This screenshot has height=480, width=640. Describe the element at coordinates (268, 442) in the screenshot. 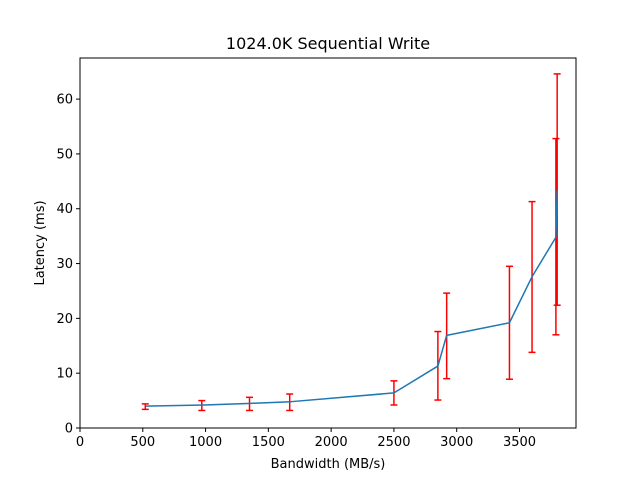

I see `x-tick-label: 1500` at that location.